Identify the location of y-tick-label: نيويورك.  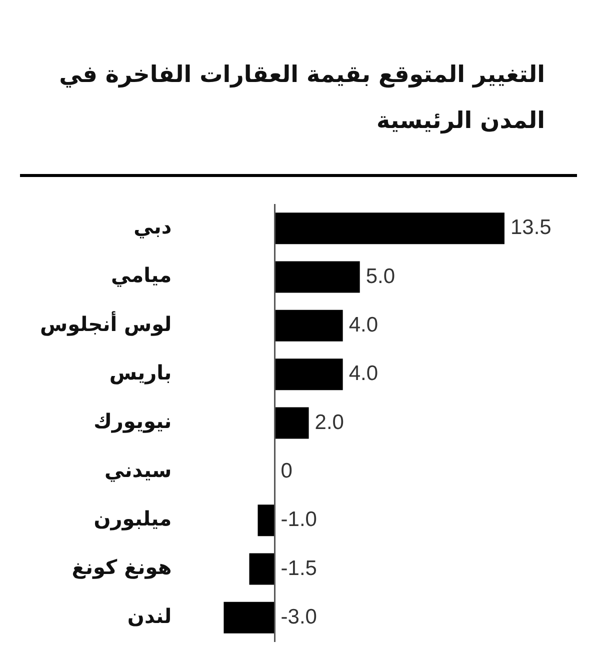
(133, 421).